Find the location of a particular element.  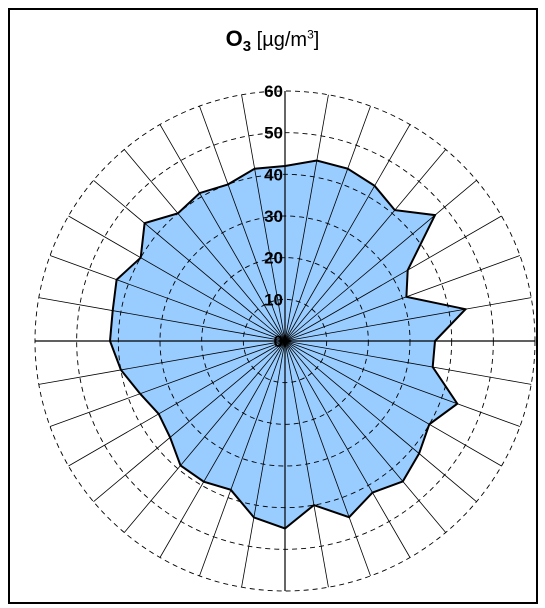

title-unit-prefix: [µg/m is located at coordinates (282, 40).